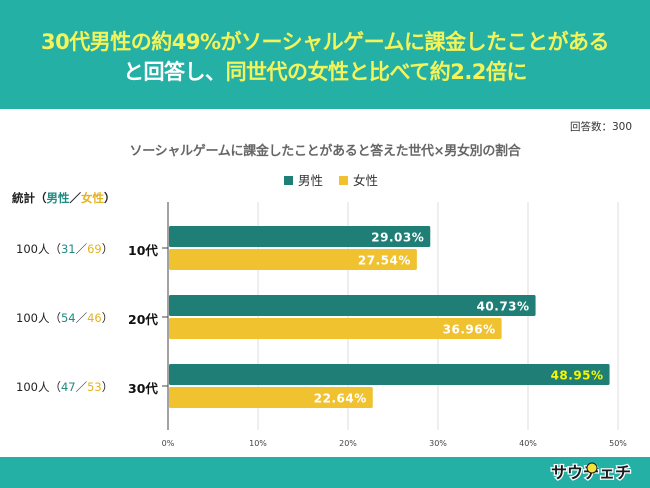 The image size is (650, 488). I want to click on stats-row-30s: 100人（47／53）, so click(64, 387).